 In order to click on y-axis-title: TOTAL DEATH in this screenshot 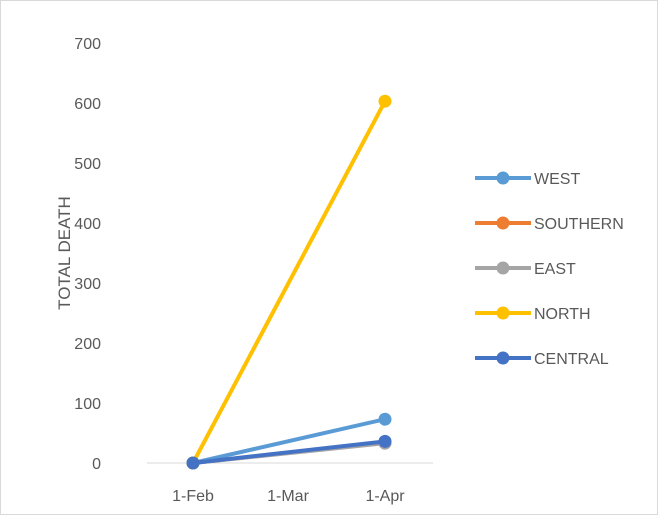, I will do `click(64, 253)`.